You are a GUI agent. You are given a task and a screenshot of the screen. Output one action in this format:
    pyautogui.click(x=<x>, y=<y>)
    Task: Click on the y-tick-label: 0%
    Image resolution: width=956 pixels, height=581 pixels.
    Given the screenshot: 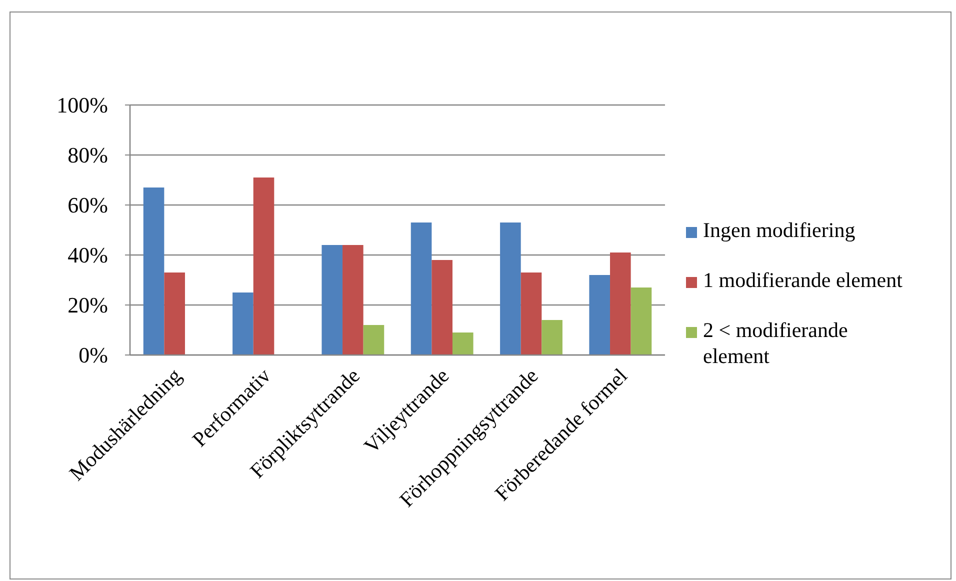 What is the action you would take?
    pyautogui.click(x=93, y=355)
    